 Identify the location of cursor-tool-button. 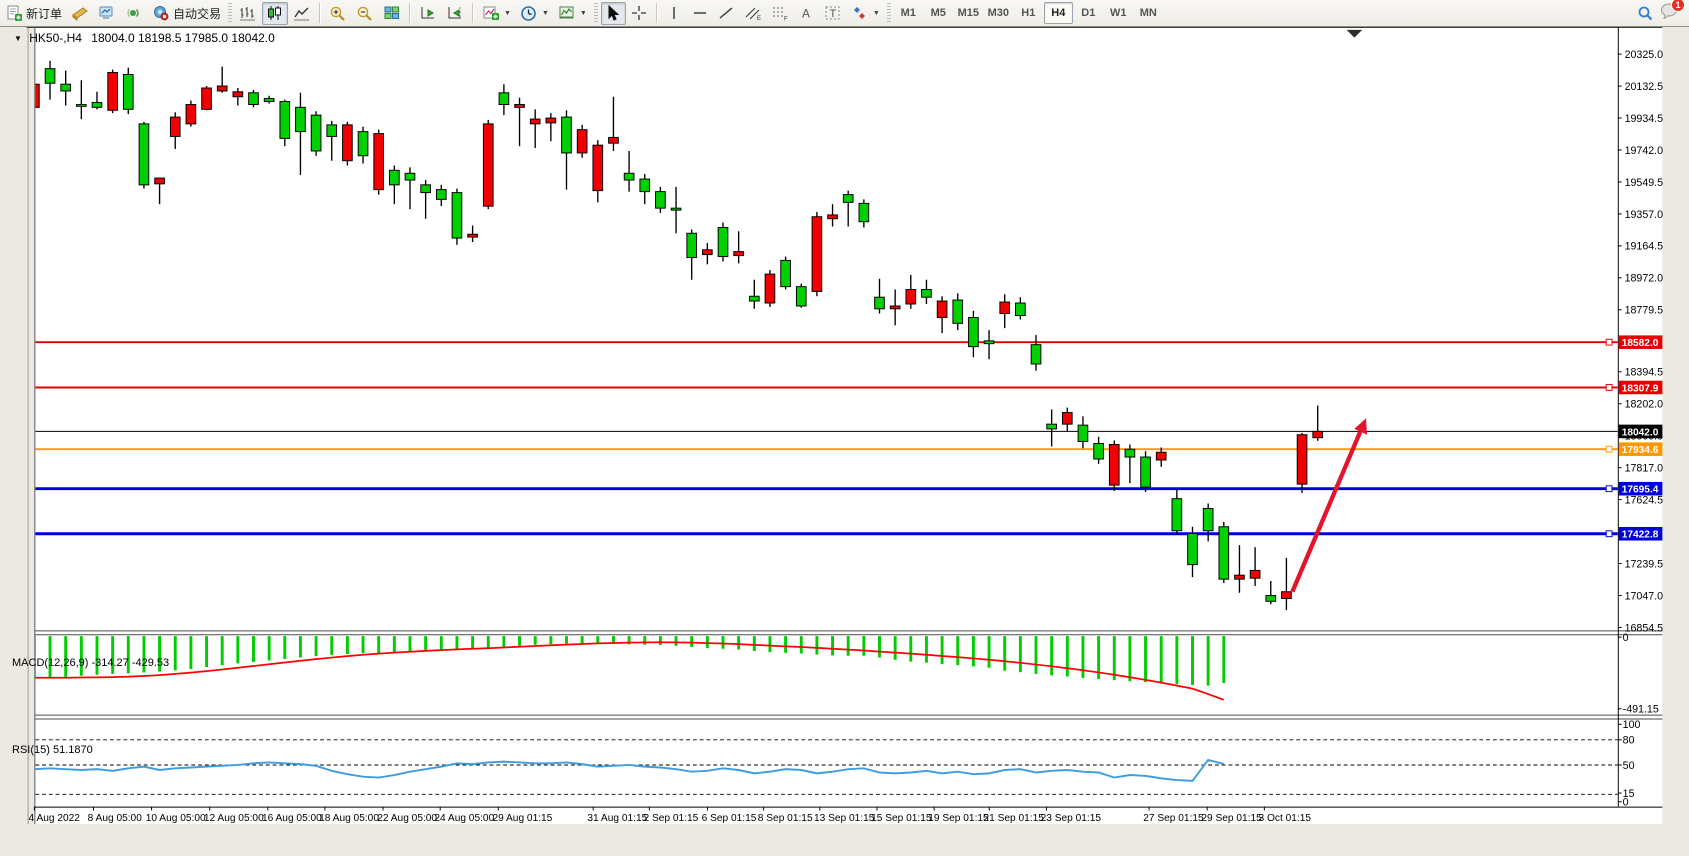
(613, 13).